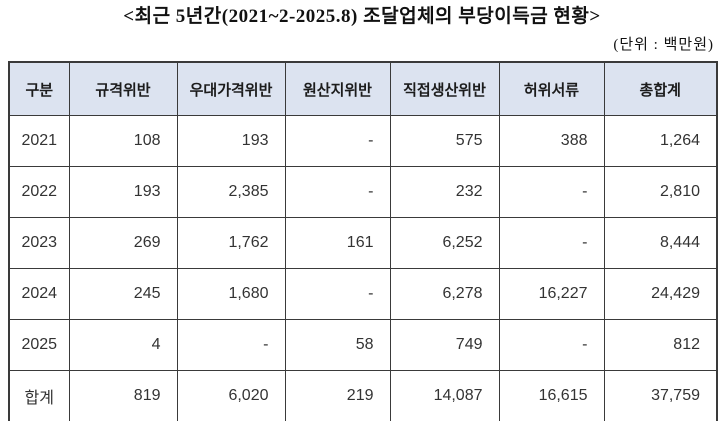 The height and width of the screenshot is (421, 724). I want to click on table-cell: 245, so click(123, 294).